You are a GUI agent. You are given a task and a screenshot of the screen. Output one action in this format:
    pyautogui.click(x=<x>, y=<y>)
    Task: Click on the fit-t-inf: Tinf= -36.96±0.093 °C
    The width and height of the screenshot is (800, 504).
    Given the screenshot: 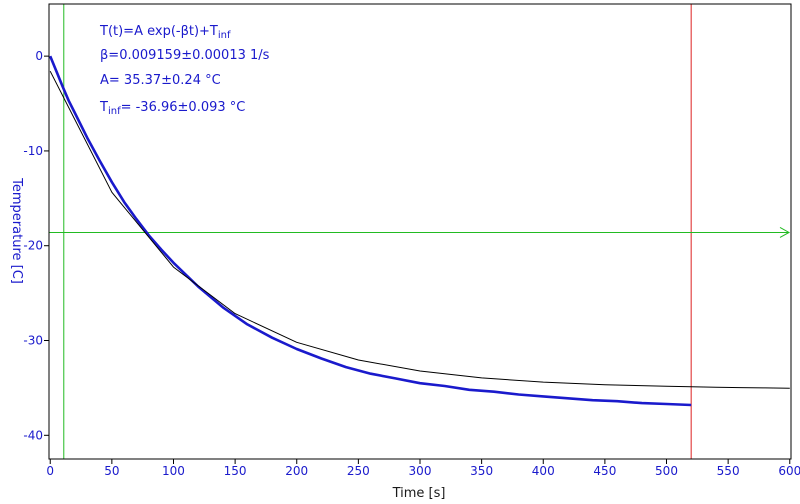 What is the action you would take?
    pyautogui.click(x=172, y=108)
    